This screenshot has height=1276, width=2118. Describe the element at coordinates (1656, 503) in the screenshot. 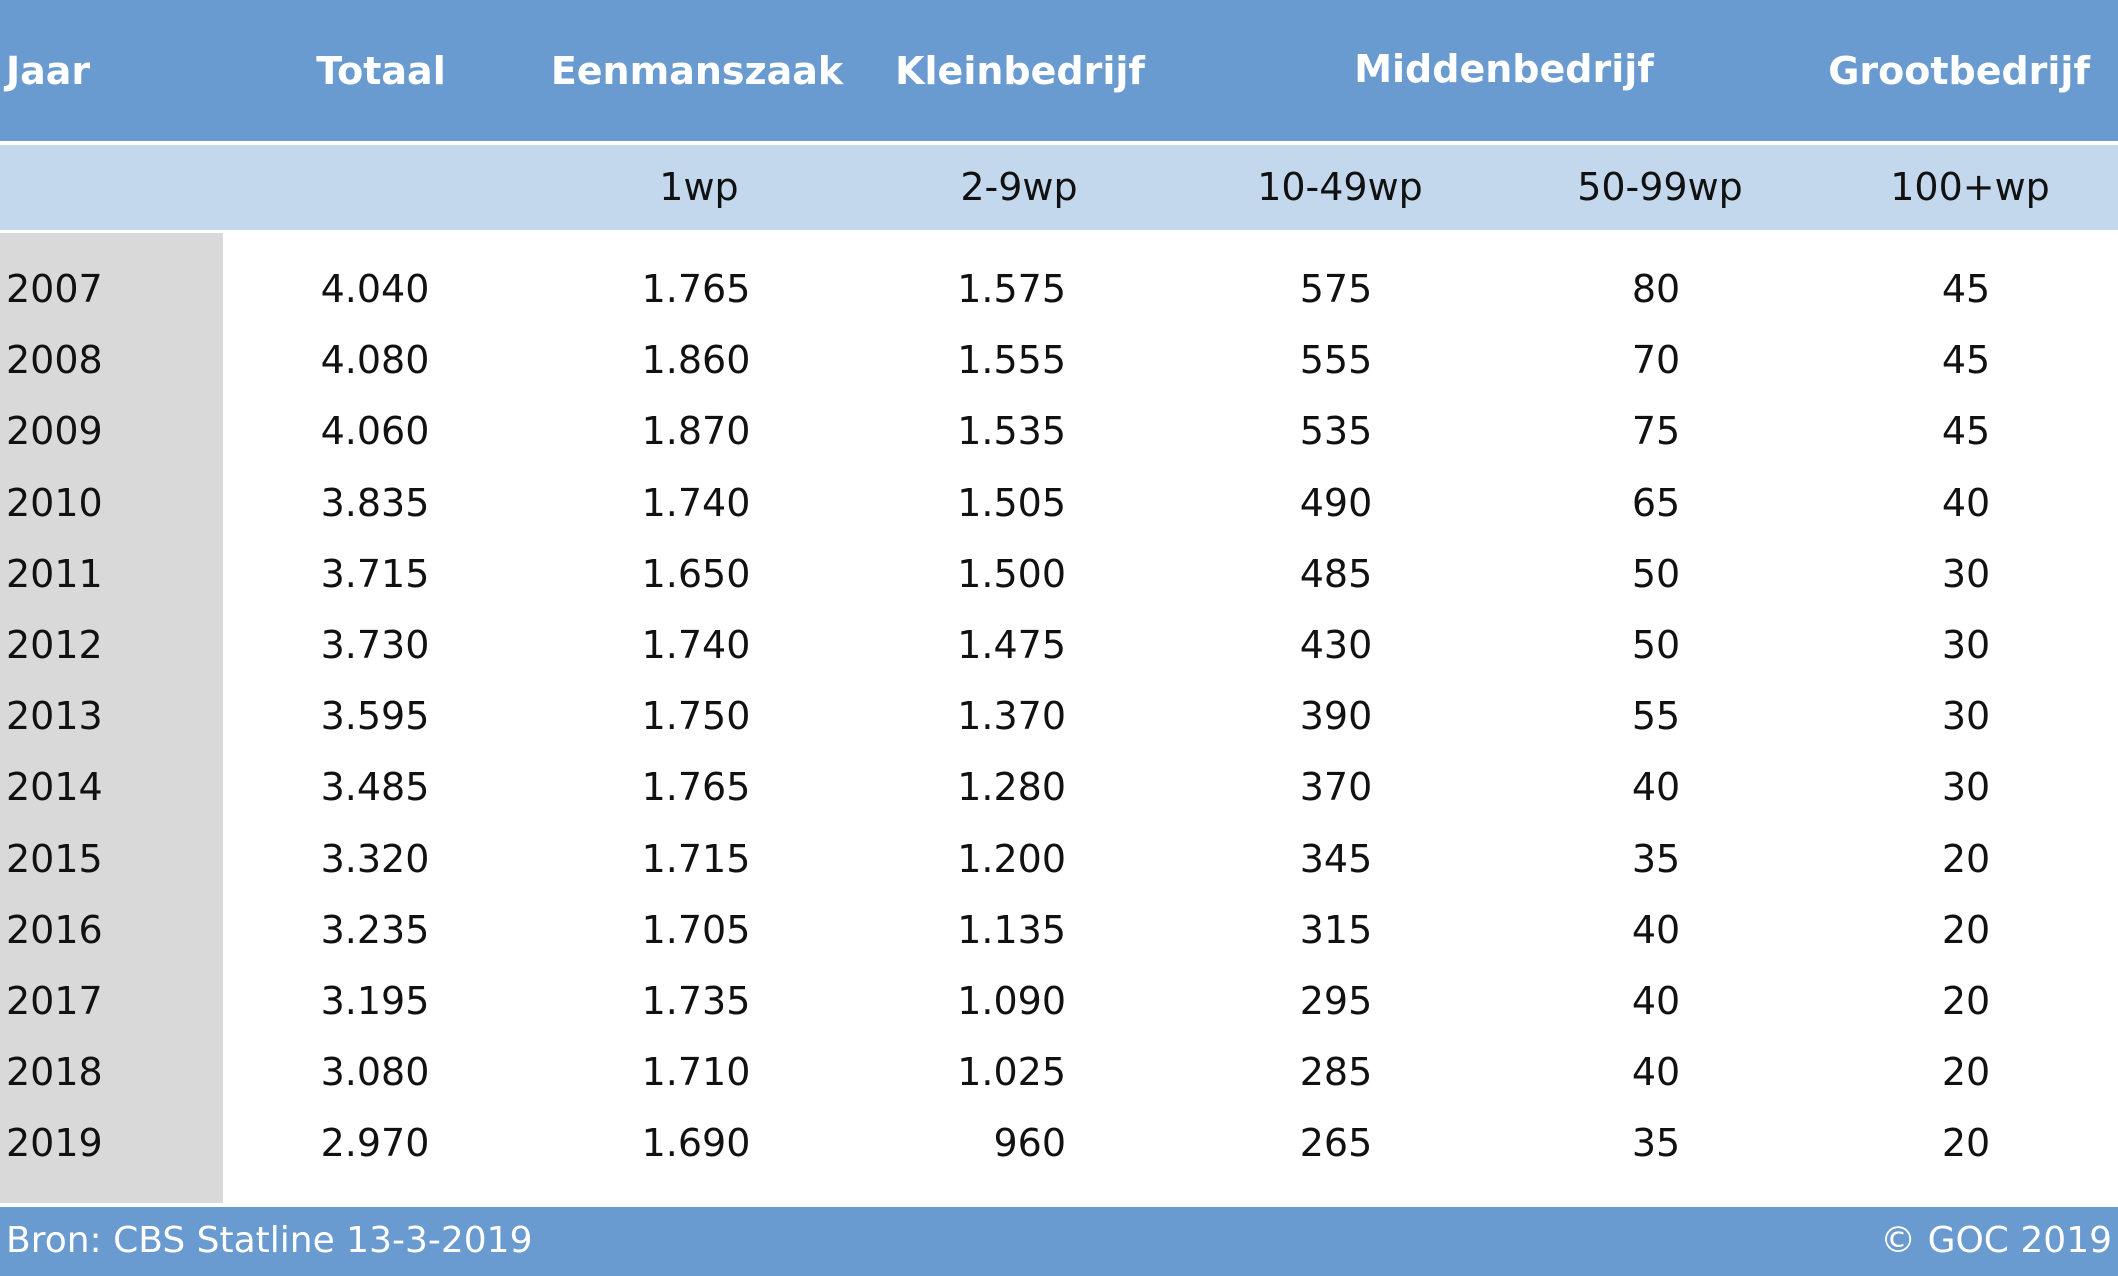

I see `cell-50-99wp: 65` at that location.